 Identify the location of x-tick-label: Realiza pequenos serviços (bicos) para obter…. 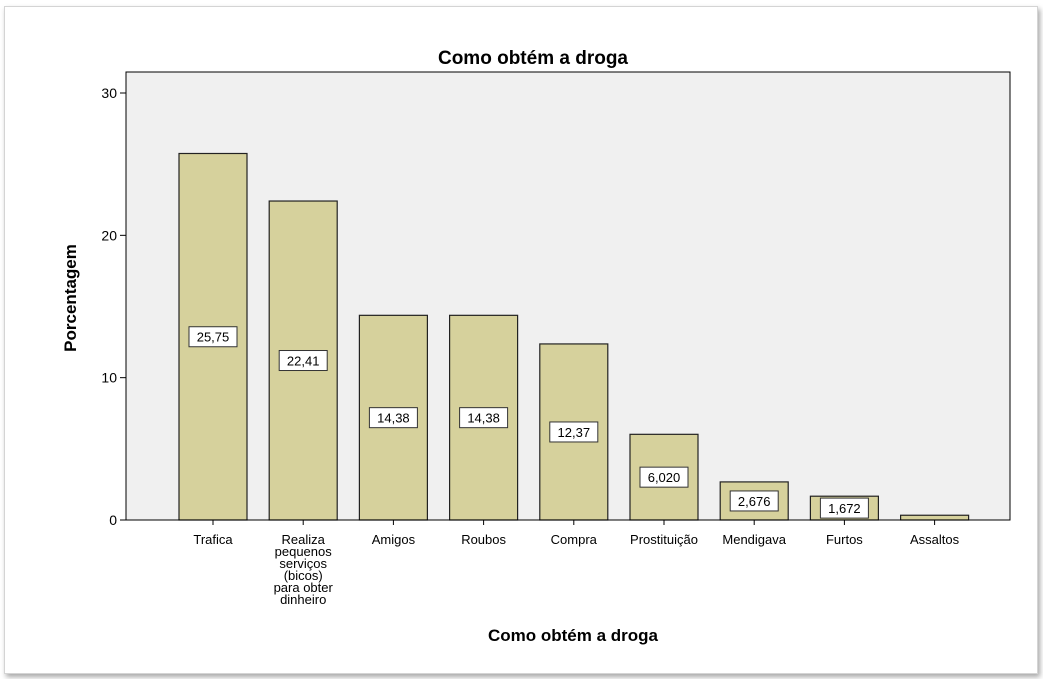
(304, 569).